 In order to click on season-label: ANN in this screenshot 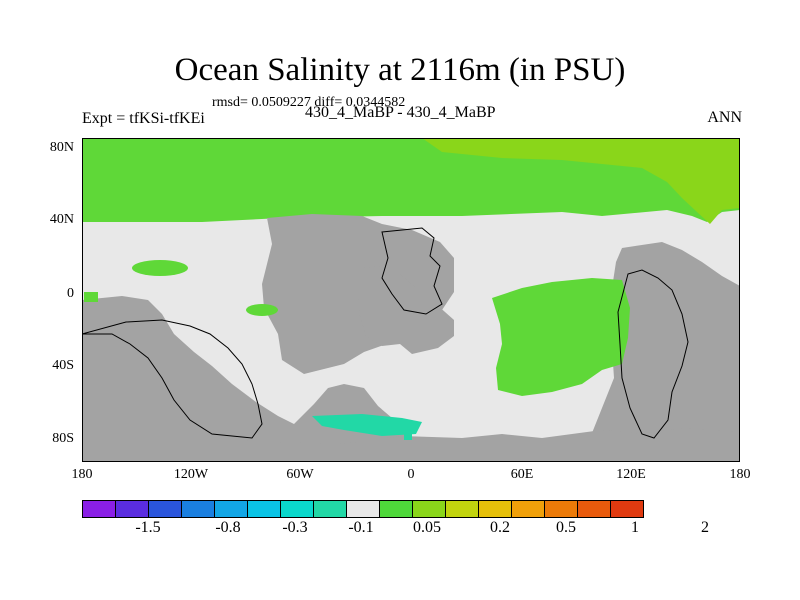, I will do `click(724, 117)`.